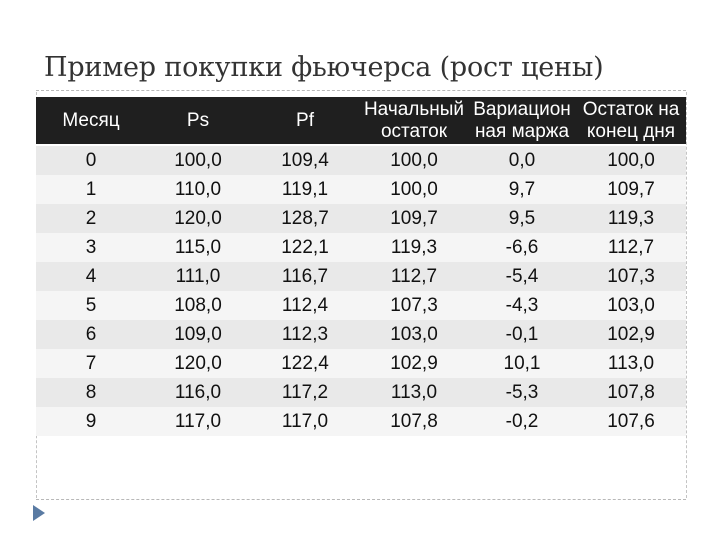  Describe the element at coordinates (305, 218) in the screenshot. I see `cell-pf: 128,7` at that location.